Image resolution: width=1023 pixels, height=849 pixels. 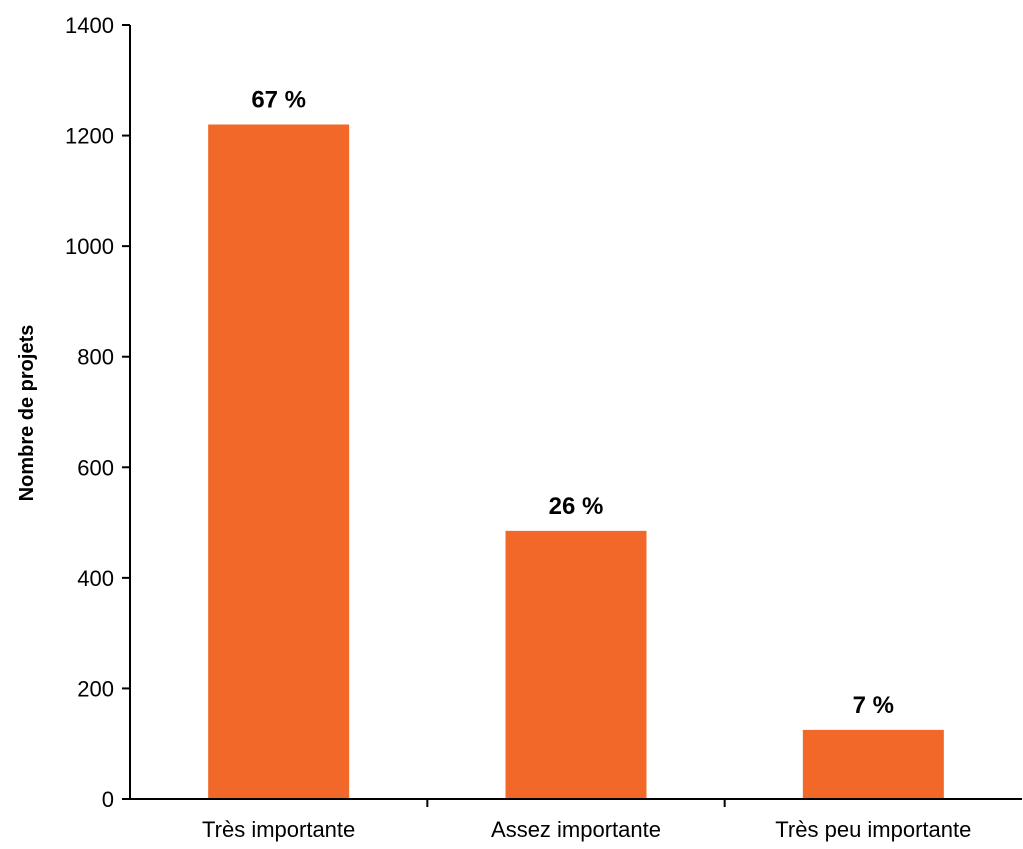 What do you see at coordinates (278, 829) in the screenshot?
I see `x-category-label: Très importante` at bounding box center [278, 829].